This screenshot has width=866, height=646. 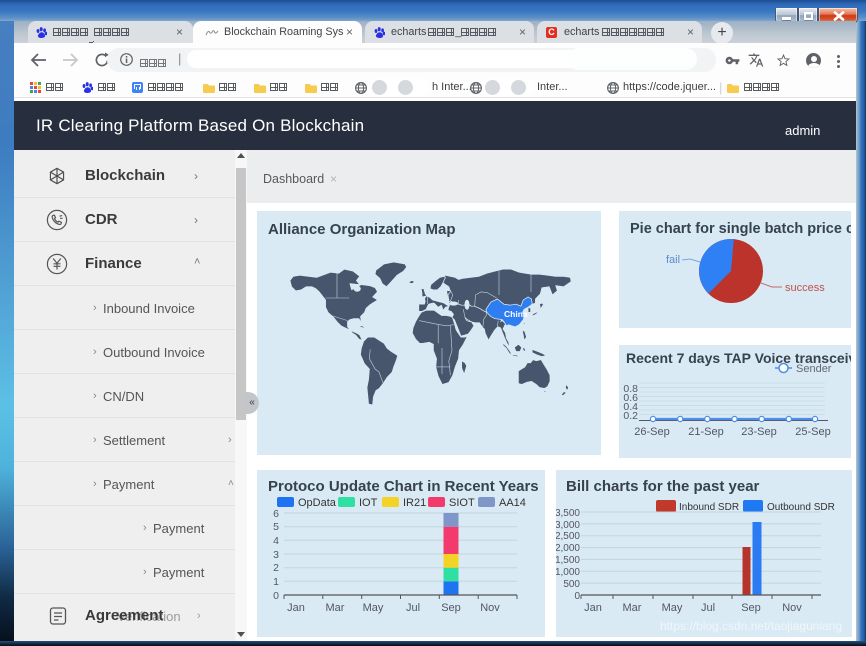 What do you see at coordinates (758, 432) in the screenshot?
I see `svg-text: 23-Sep` at bounding box center [758, 432].